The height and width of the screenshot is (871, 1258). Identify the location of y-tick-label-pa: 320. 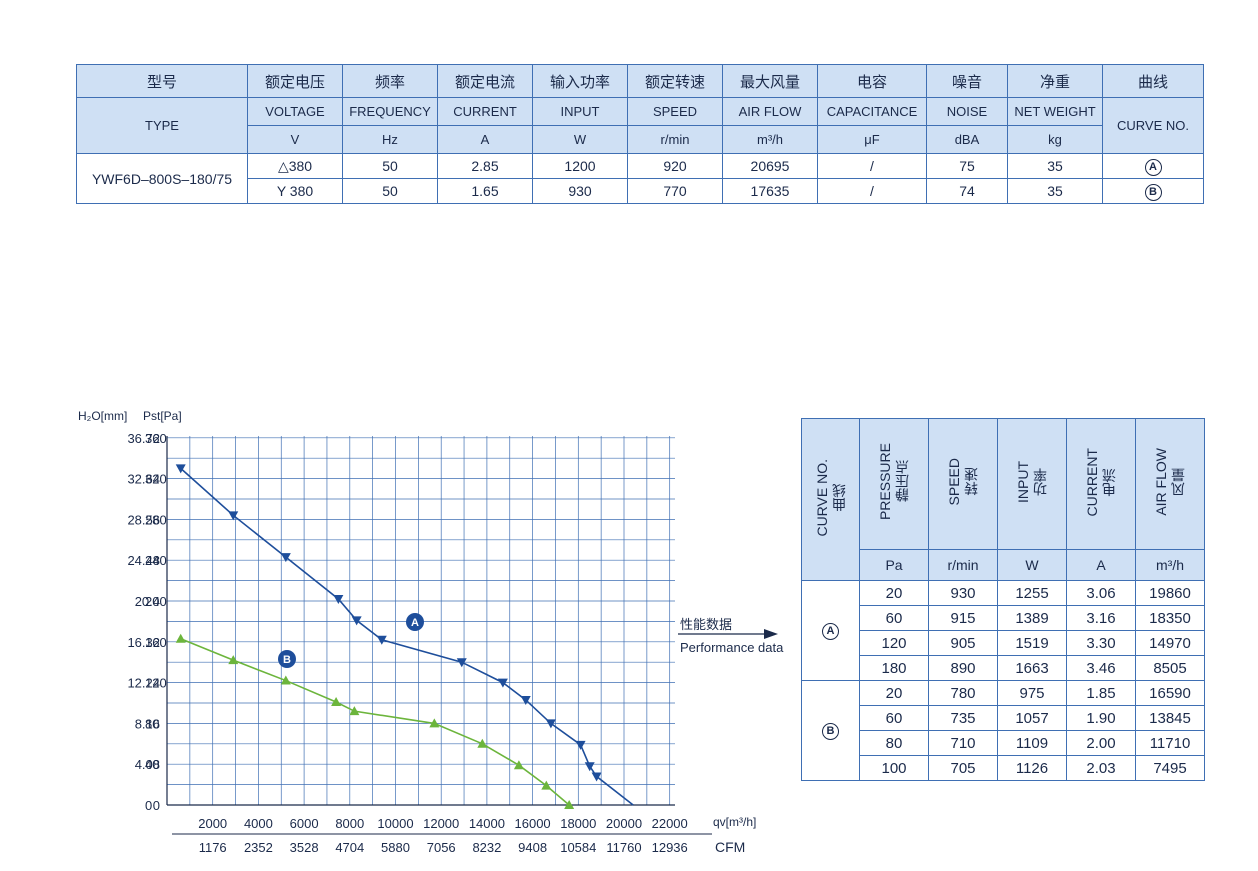
(156, 479).